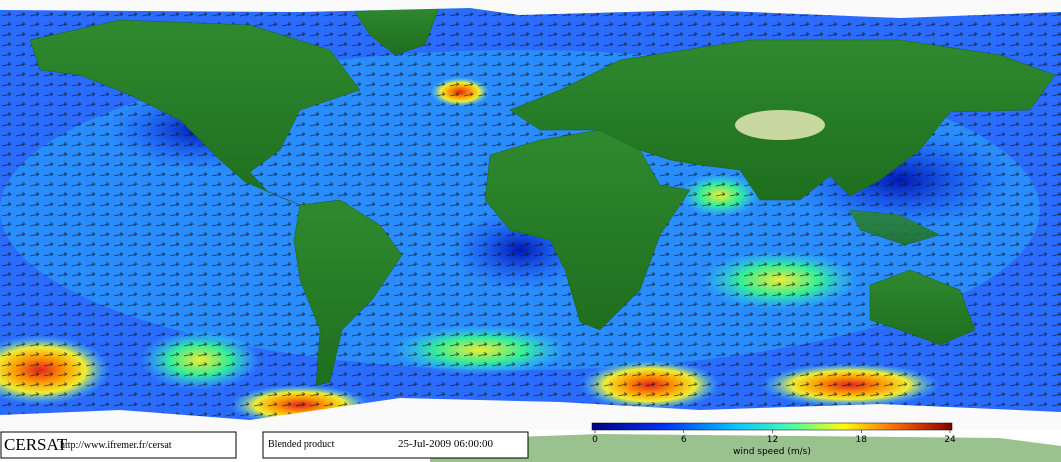 This screenshot has height=462, width=1061. What do you see at coordinates (395, 445) in the screenshot?
I see `info-box` at bounding box center [395, 445].